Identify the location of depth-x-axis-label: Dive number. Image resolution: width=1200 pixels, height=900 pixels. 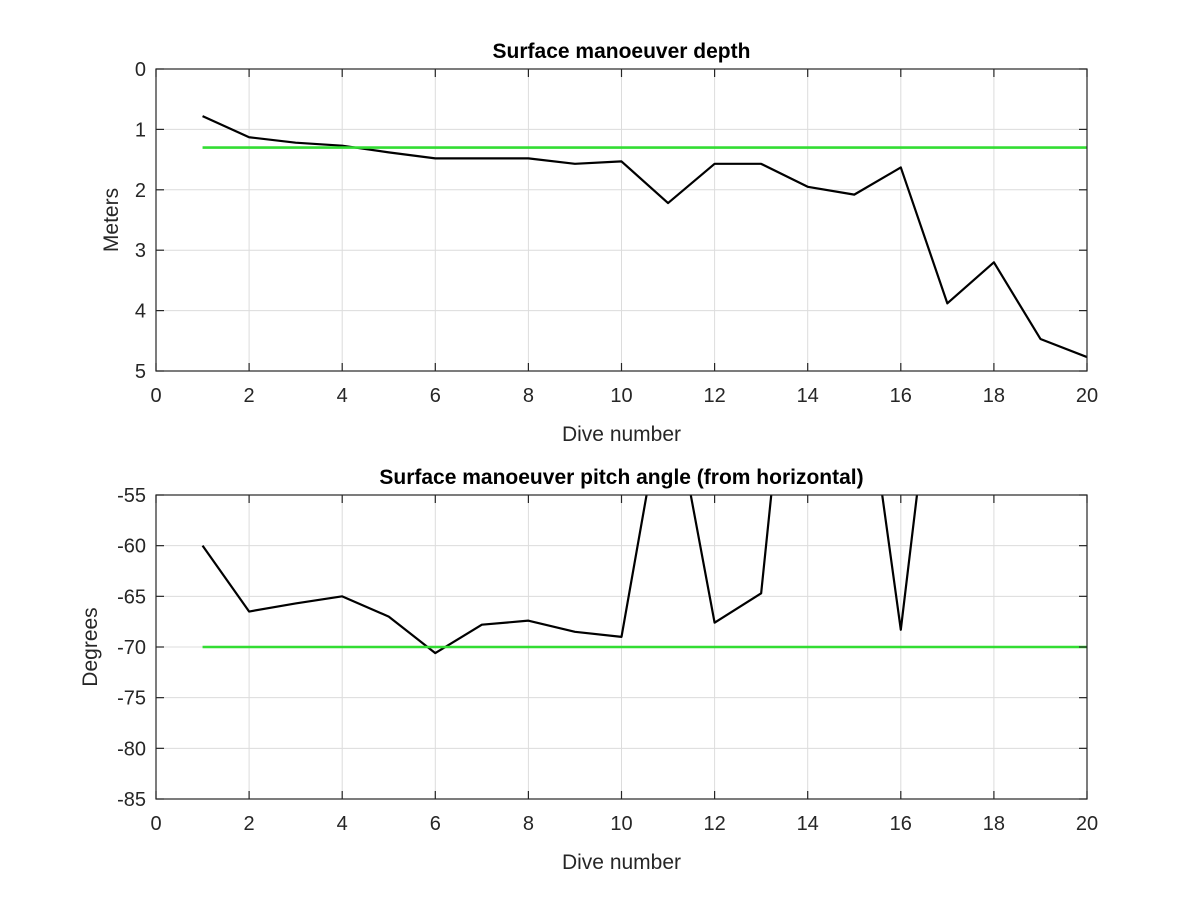
(621, 434).